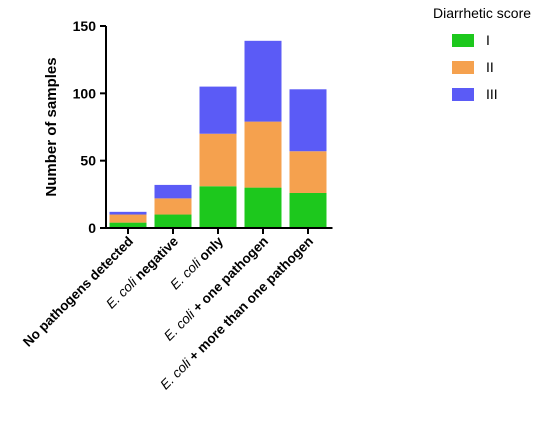  What do you see at coordinates (463, 94) in the screenshot?
I see `legend-swatch-III` at bounding box center [463, 94].